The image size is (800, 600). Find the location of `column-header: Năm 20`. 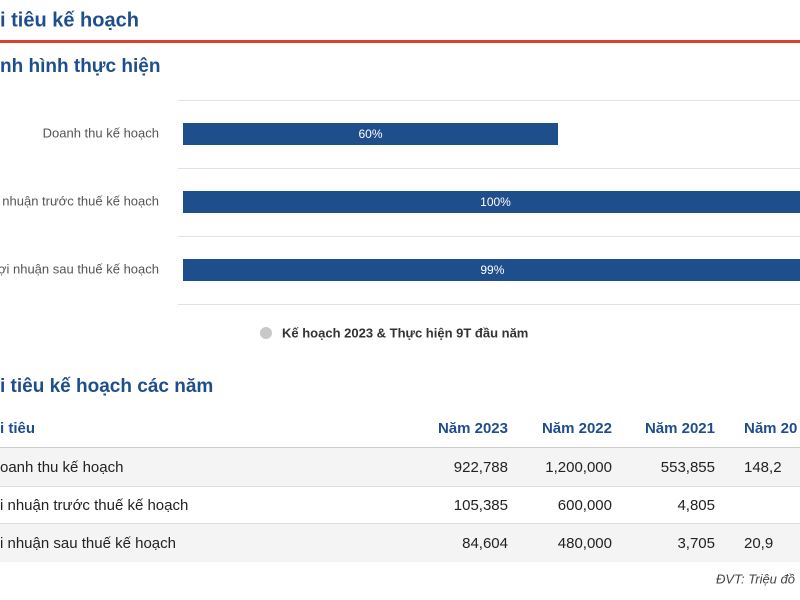

column-header: Năm 20 is located at coordinates (770, 428).